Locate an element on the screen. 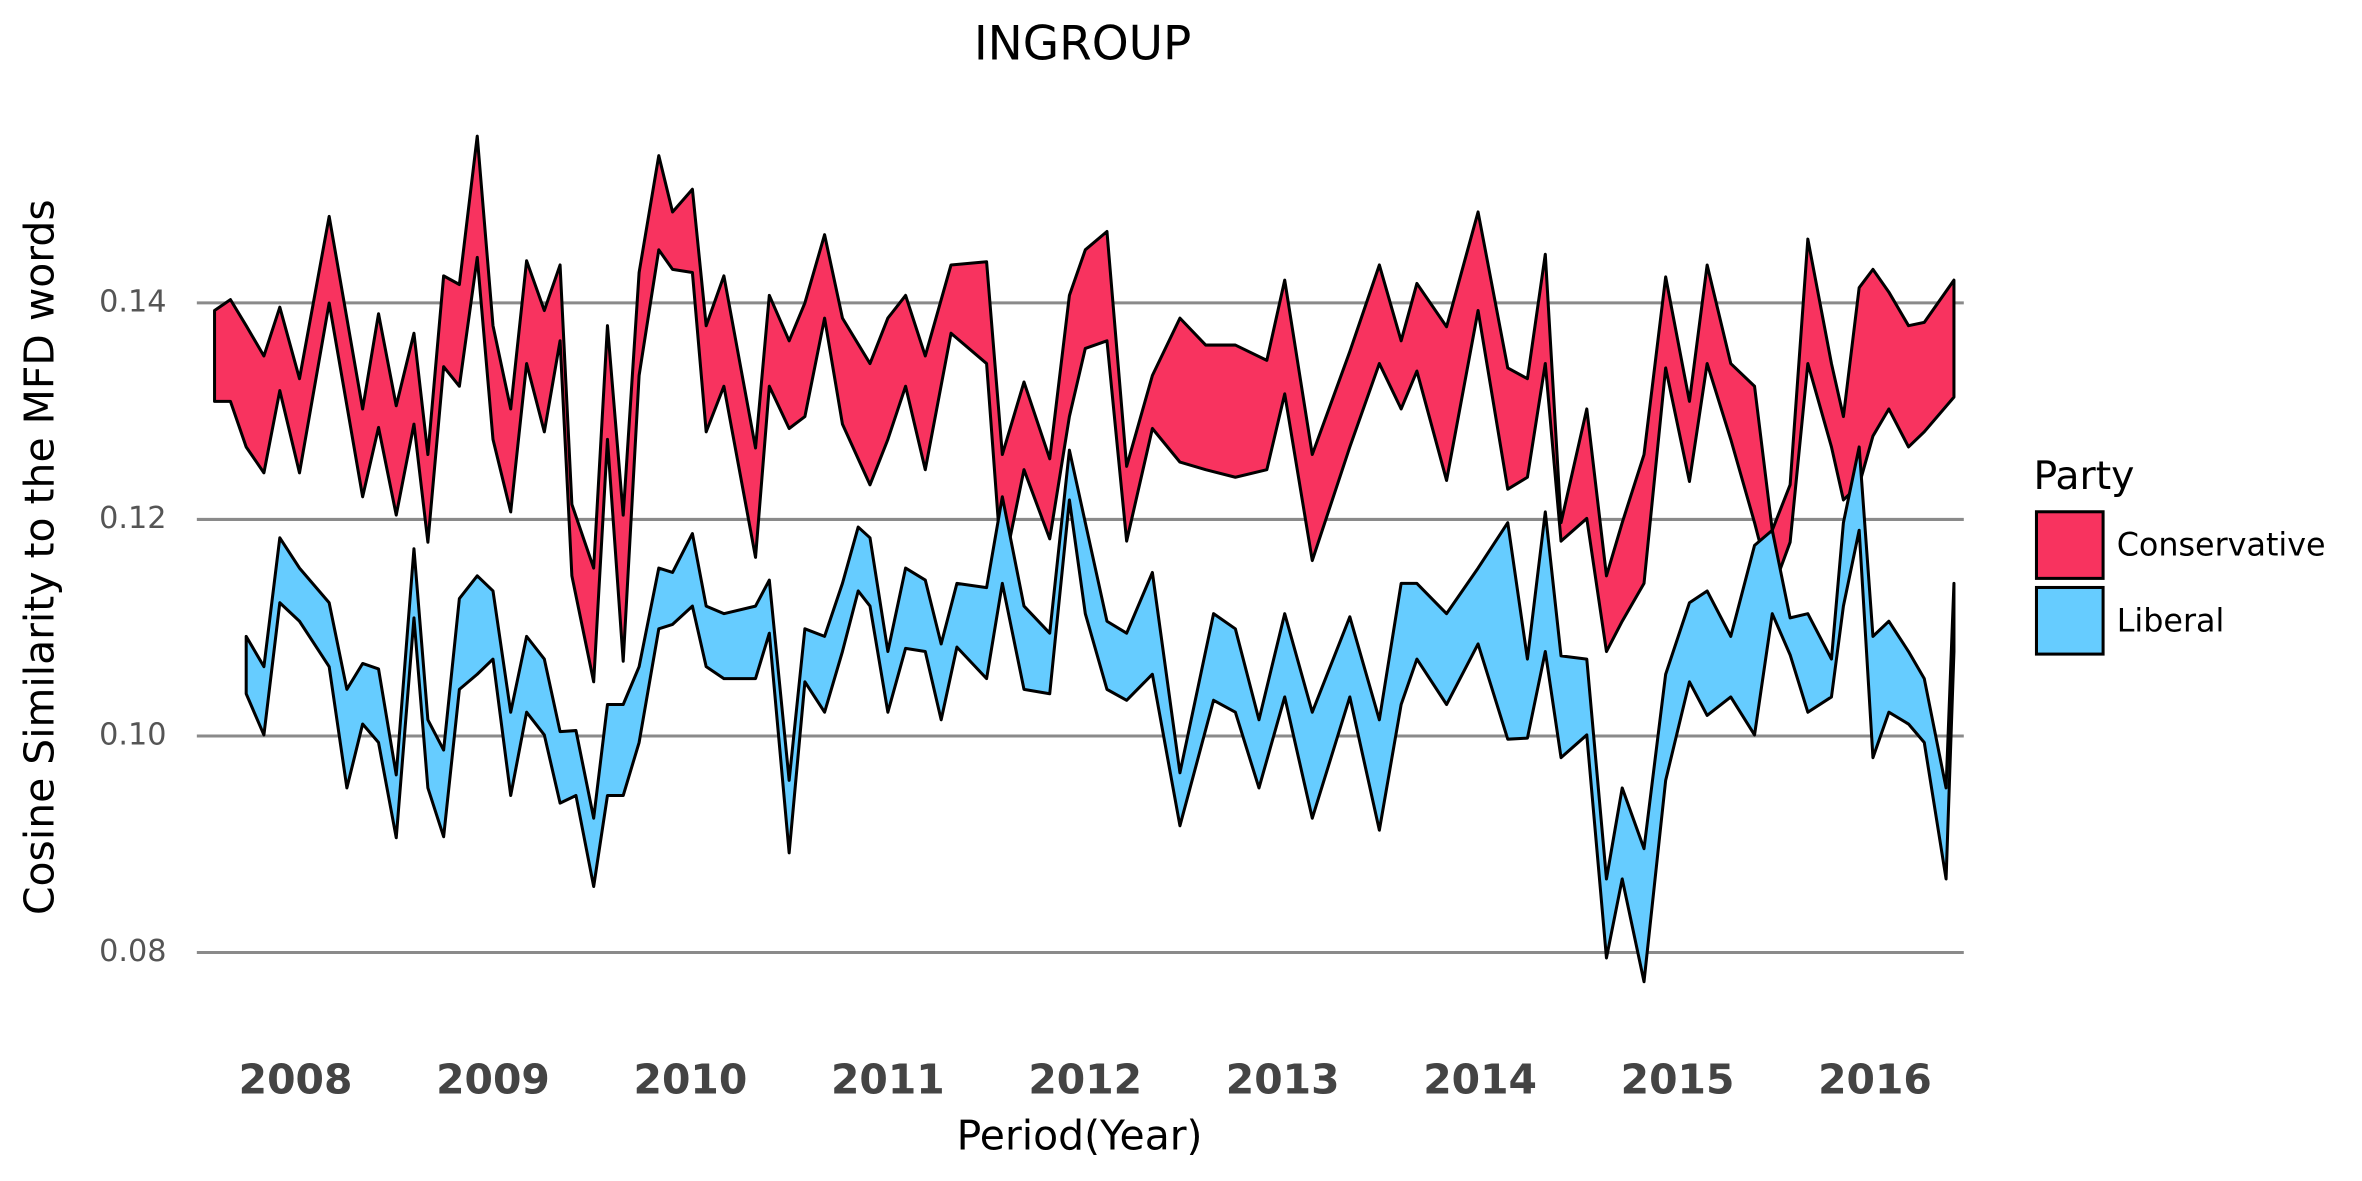 Image resolution: width=2362 pixels, height=1181 pixels. legend-label: Liberal is located at coordinates (2171, 620).